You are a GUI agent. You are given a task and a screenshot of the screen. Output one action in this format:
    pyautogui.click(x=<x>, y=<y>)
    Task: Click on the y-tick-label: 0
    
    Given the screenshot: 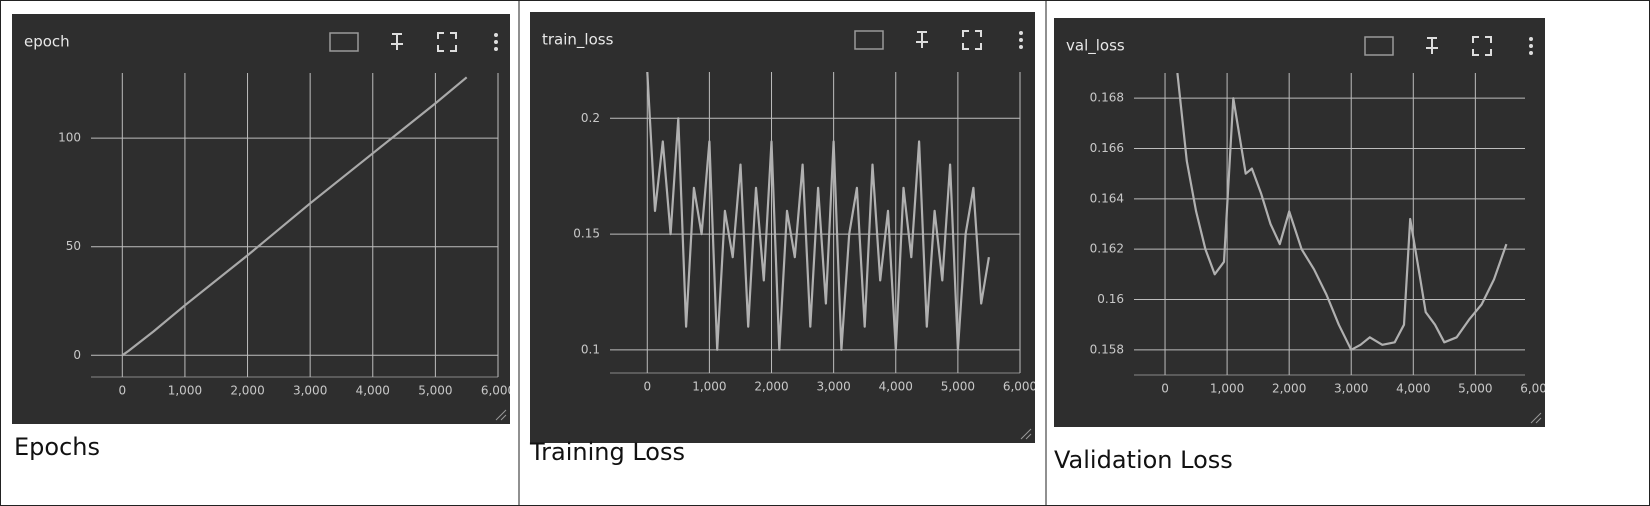 What is the action you would take?
    pyautogui.click(x=77, y=355)
    